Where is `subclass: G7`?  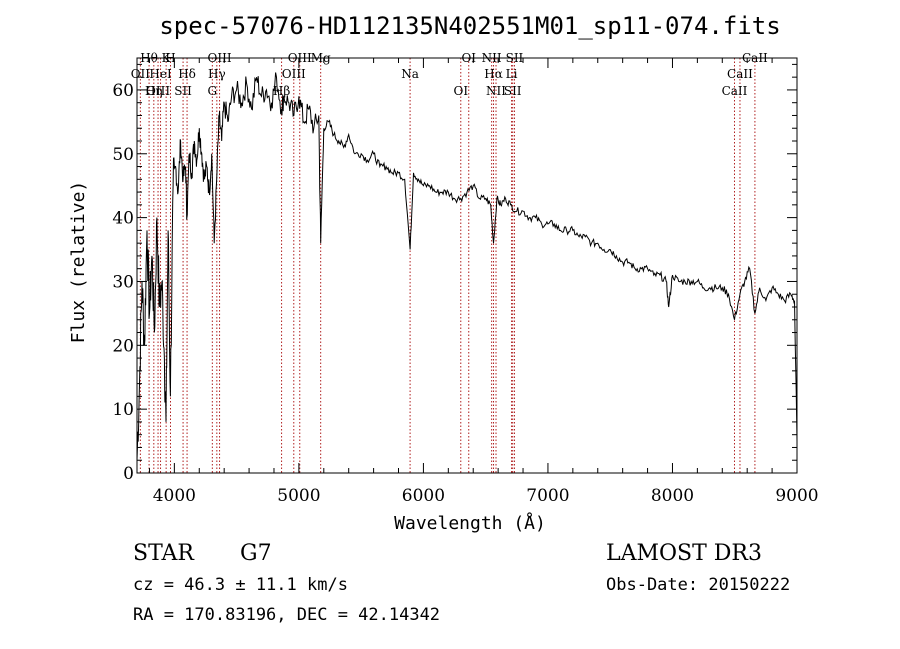
subclass: G7 is located at coordinates (256, 553).